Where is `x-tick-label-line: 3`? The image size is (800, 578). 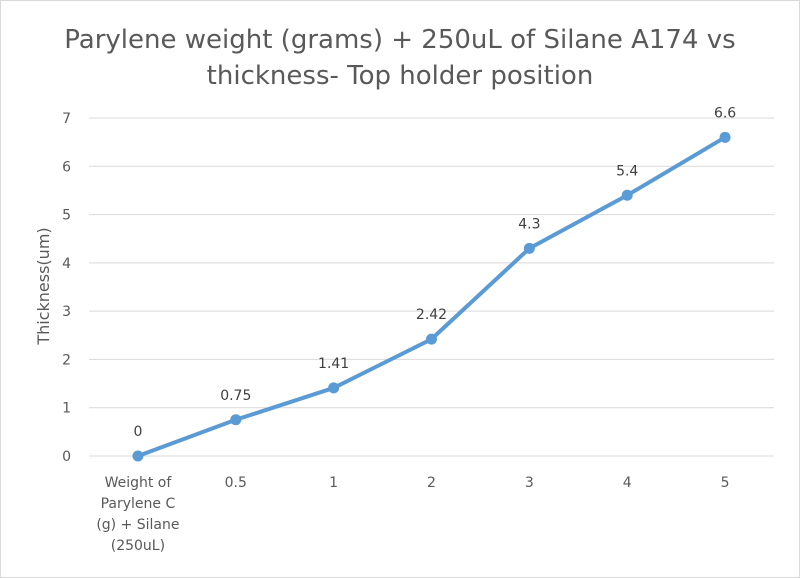 x-tick-label-line: 3 is located at coordinates (529, 483).